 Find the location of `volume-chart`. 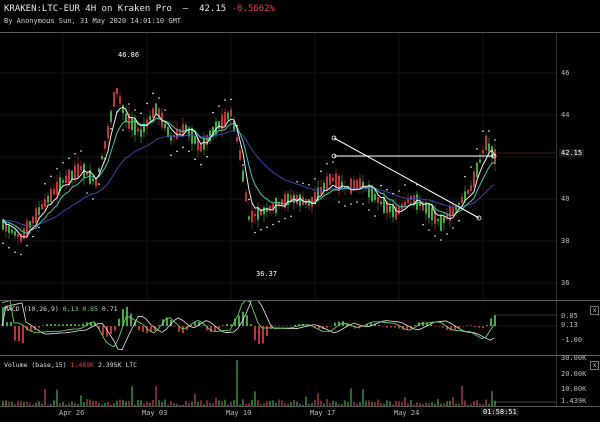

volume-chart is located at coordinates (278, 381).